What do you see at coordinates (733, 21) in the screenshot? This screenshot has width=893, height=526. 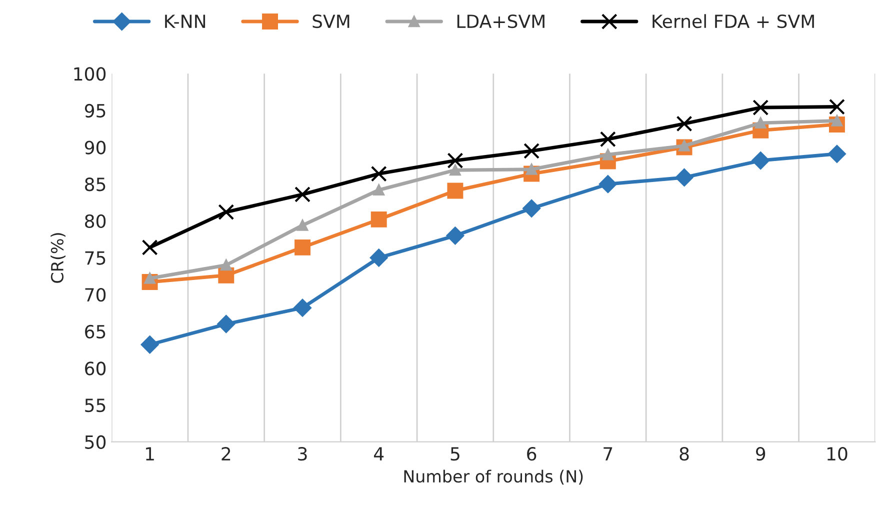 I see `legend-label: Kernel FDA + SVM` at bounding box center [733, 21].